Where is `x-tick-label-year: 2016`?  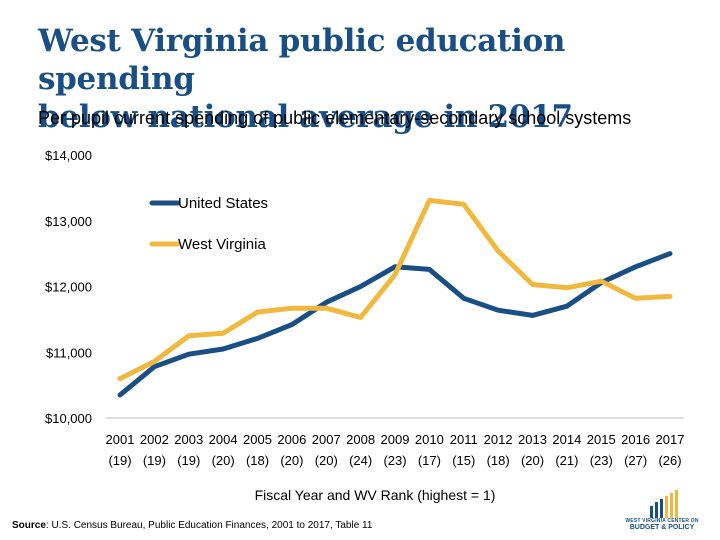 x-tick-label-year: 2016 is located at coordinates (635, 439).